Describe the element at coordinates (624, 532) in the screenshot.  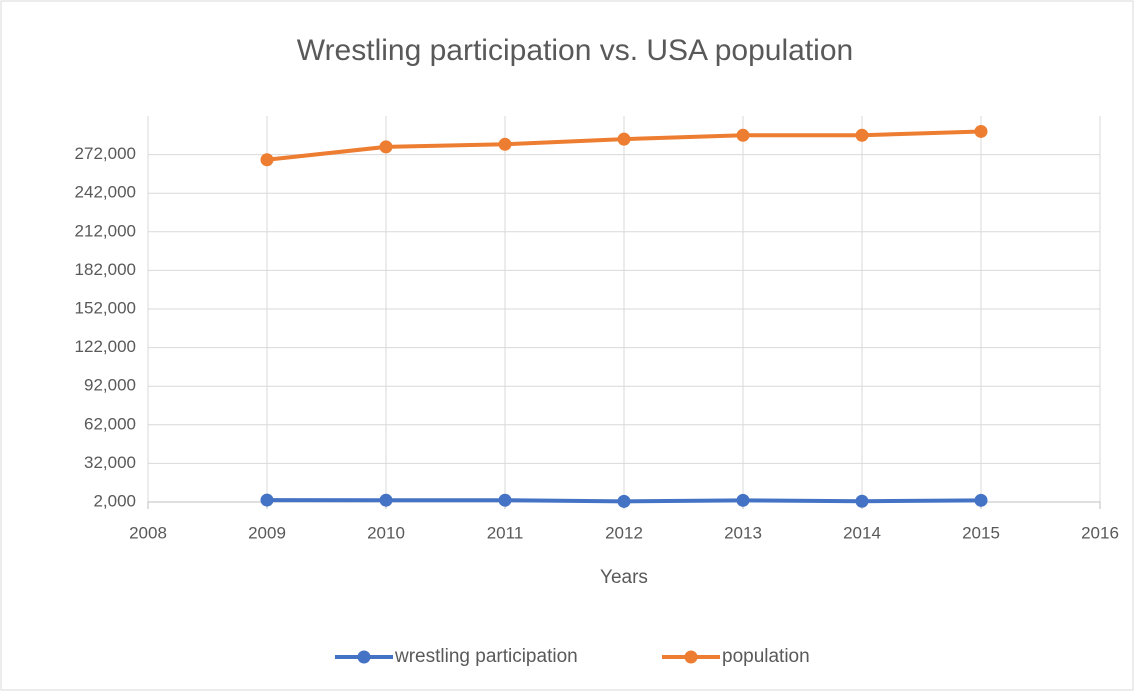
I see `x-tick-label: 2012` at that location.